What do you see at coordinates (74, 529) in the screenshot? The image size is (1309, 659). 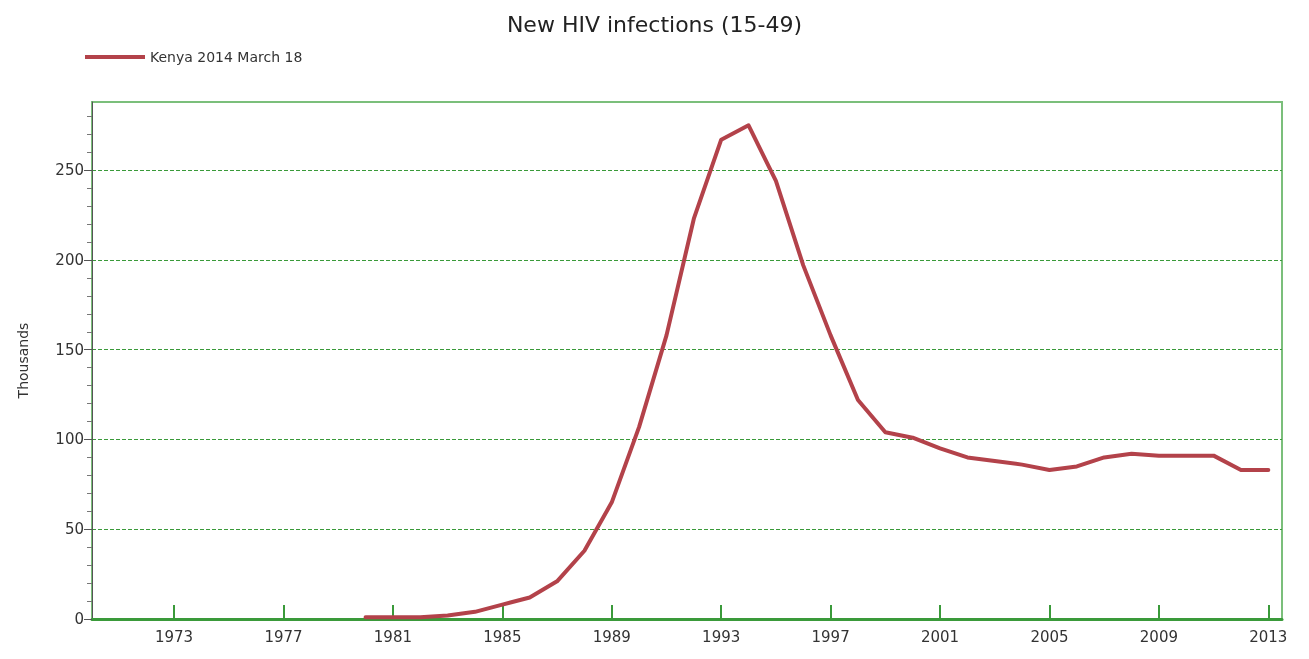 I see `y-tick-label: 50` at bounding box center [74, 529].